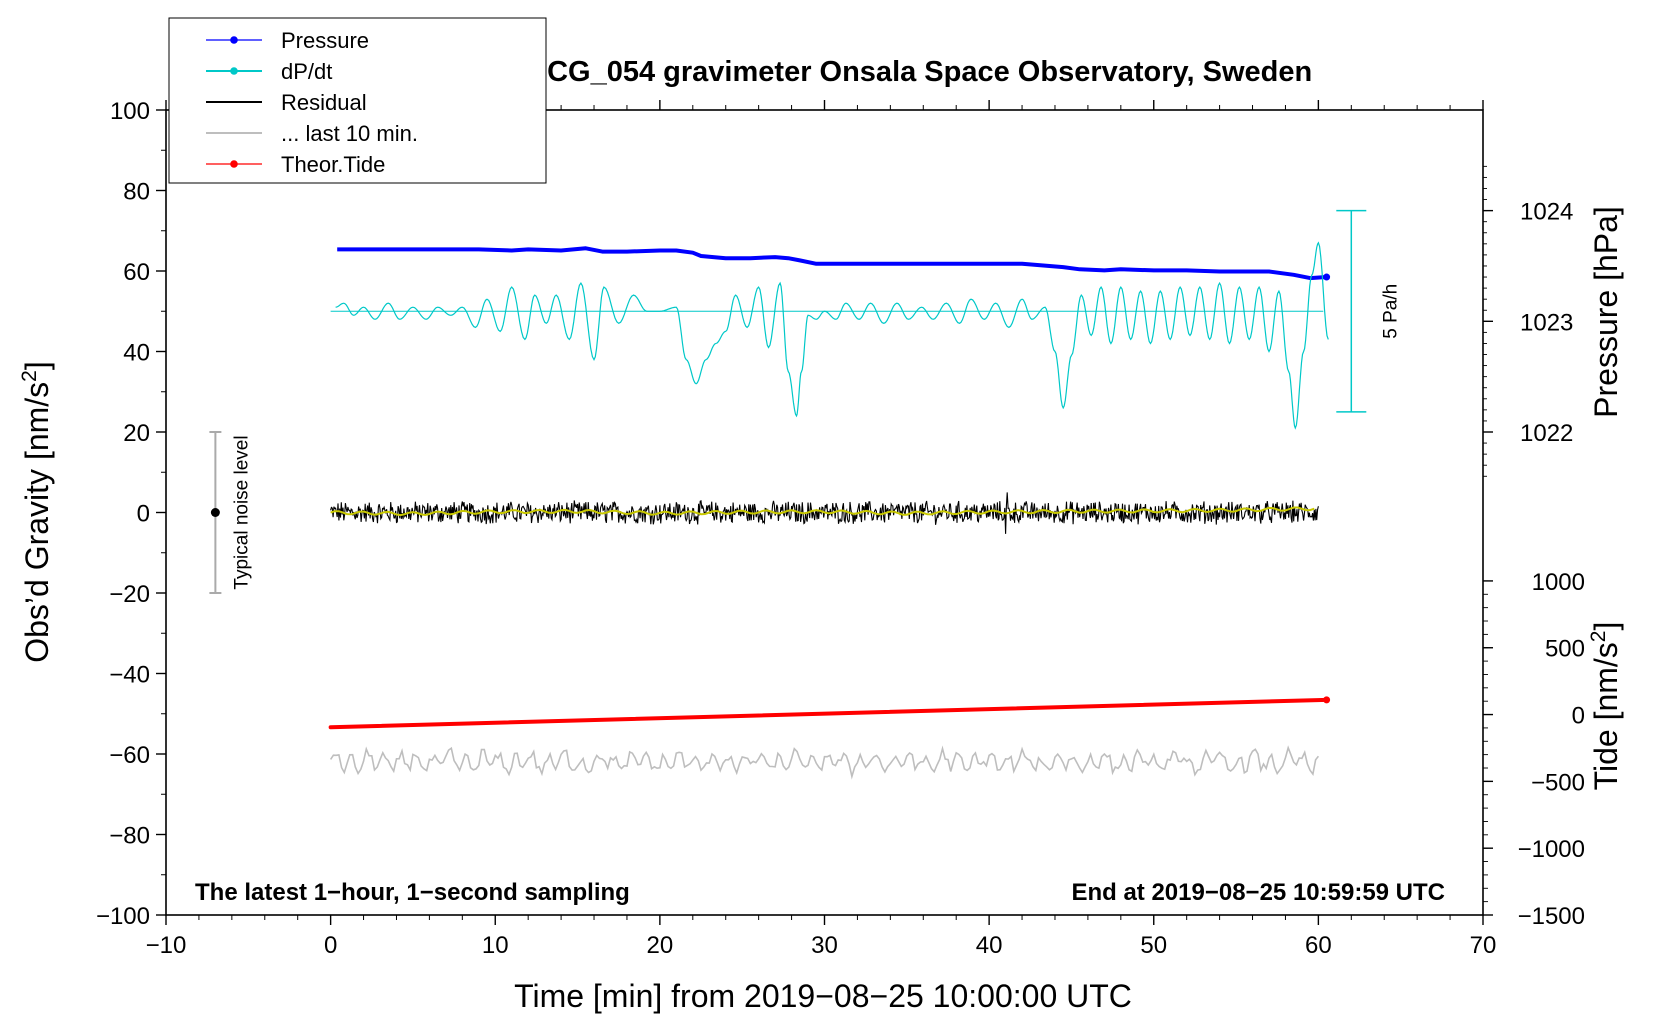 The width and height of the screenshot is (1660, 1020). What do you see at coordinates (1318, 945) in the screenshot?
I see `x-tick-label: 60` at bounding box center [1318, 945].